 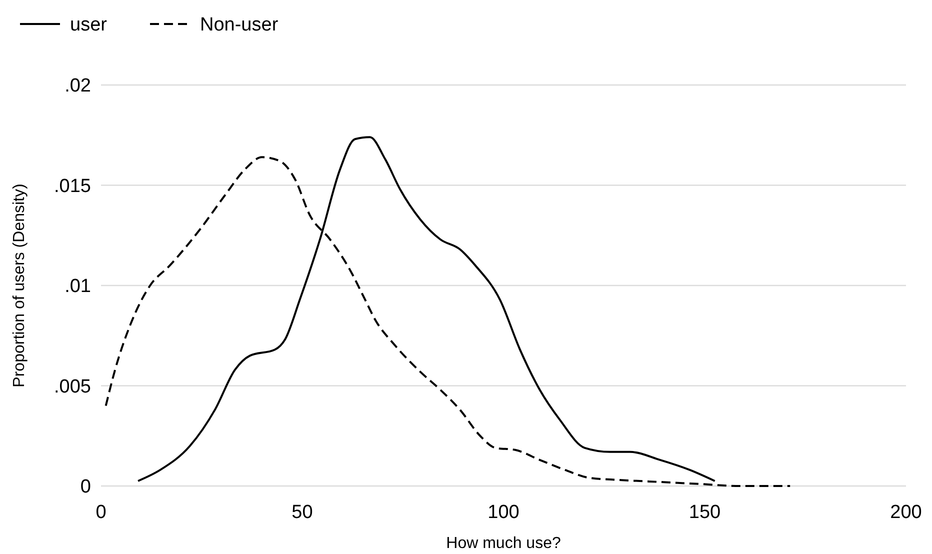 What do you see at coordinates (704, 512) in the screenshot?
I see `x-tick-label: 150` at bounding box center [704, 512].